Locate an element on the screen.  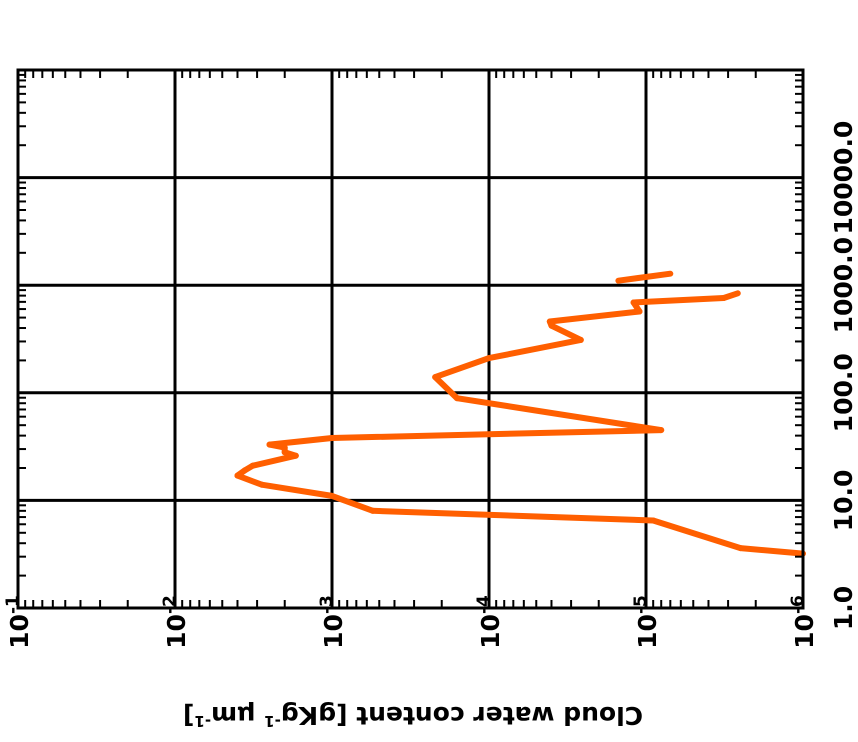
y-tick-labels: 10-6 10-5 10-4 10-3 10-2 10-1 is located at coordinates (411, 622).